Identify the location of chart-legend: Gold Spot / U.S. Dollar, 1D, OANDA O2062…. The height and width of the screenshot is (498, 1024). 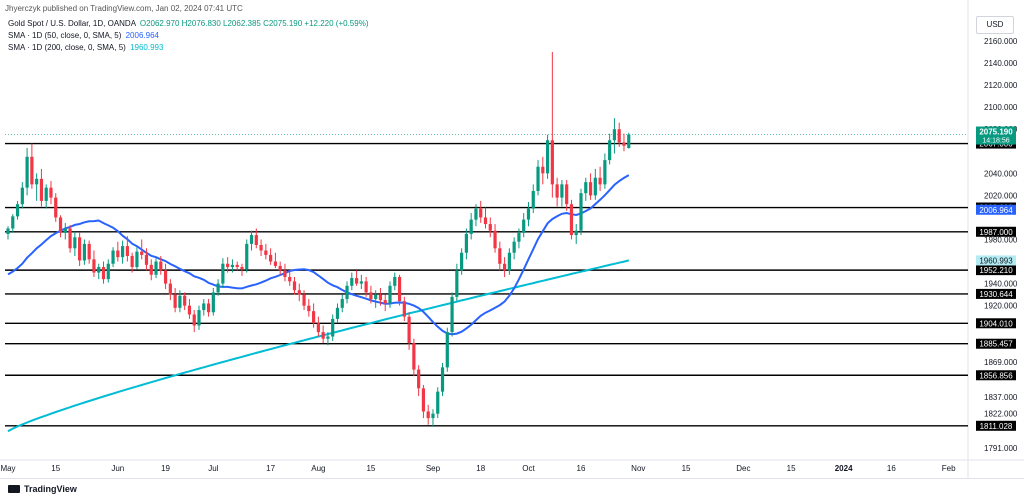
(188, 36).